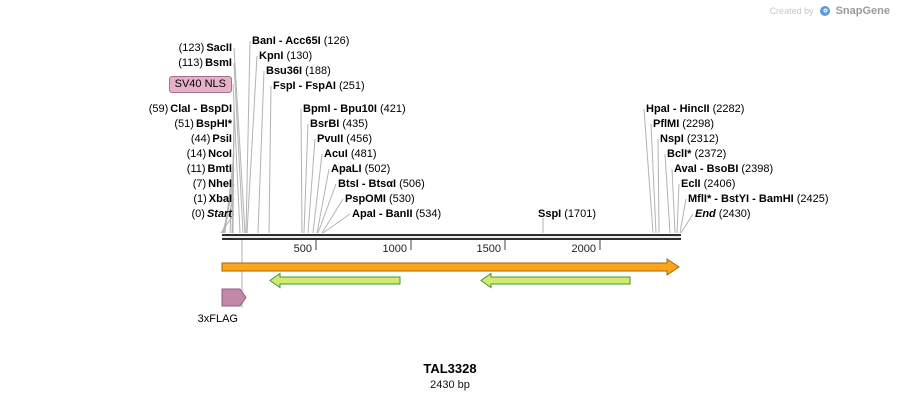 This screenshot has height=402, width=900. I want to click on site-label-bpmi: BpmI - Bpu10I (421), so click(354, 109).